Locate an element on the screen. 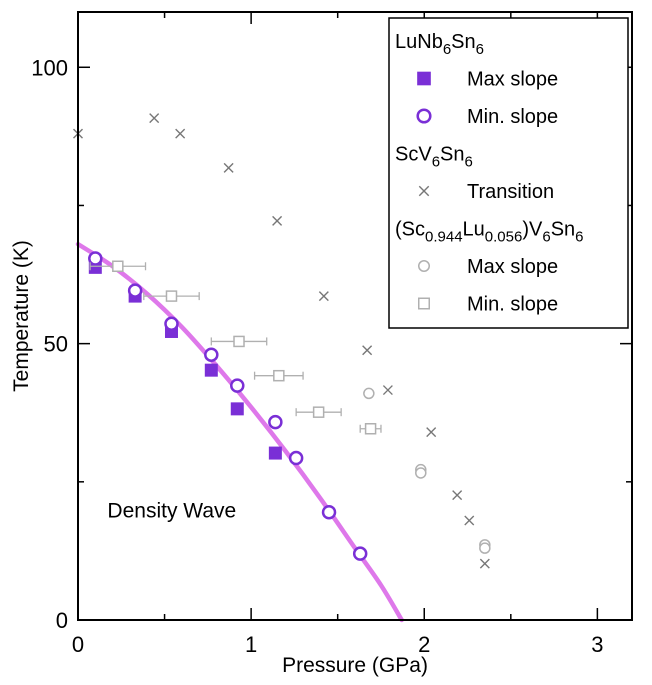 This screenshot has height=685, width=652. formula-part: Lu is located at coordinates (474, 230).